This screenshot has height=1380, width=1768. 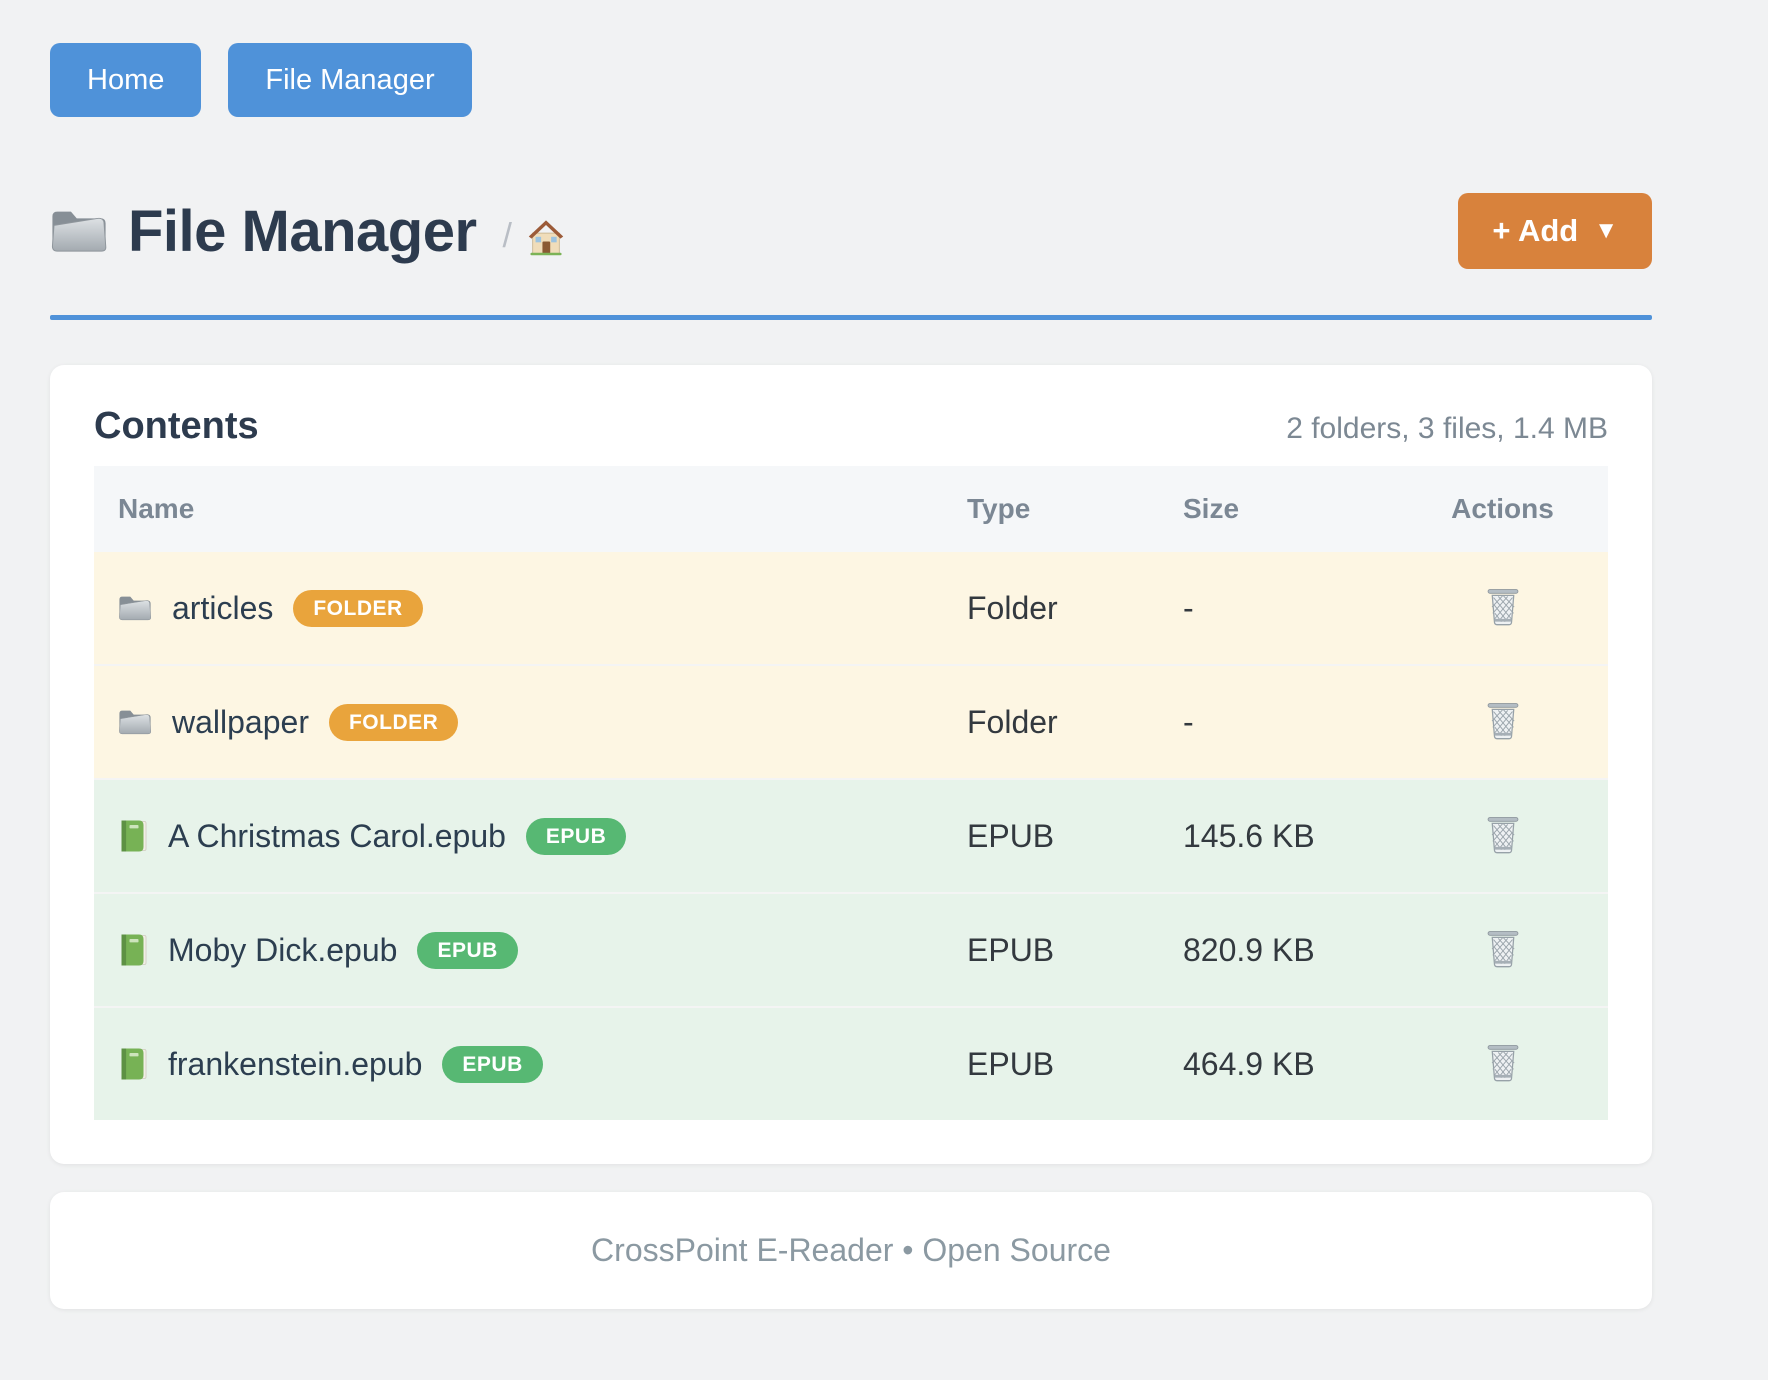 I want to click on column-header-size: Size, so click(x=1211, y=508).